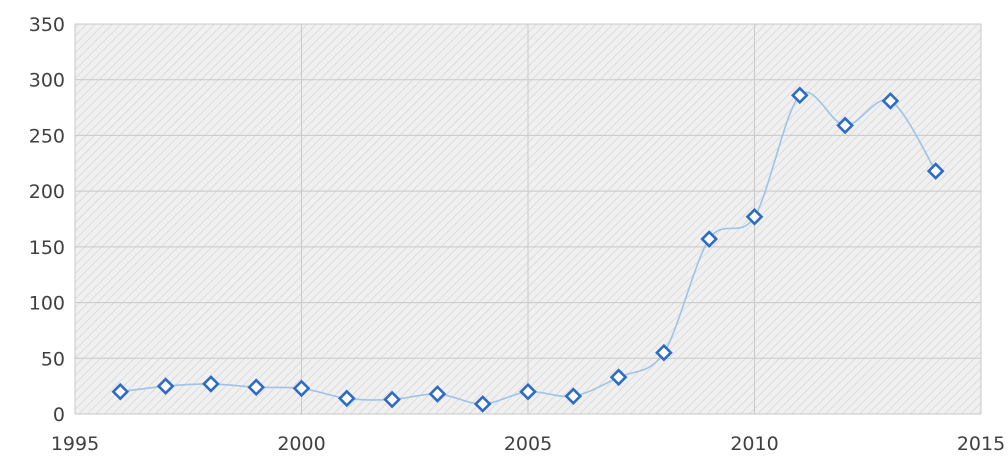 Image resolution: width=1008 pixels, height=458 pixels. I want to click on y-tick-label: 100, so click(47, 304).